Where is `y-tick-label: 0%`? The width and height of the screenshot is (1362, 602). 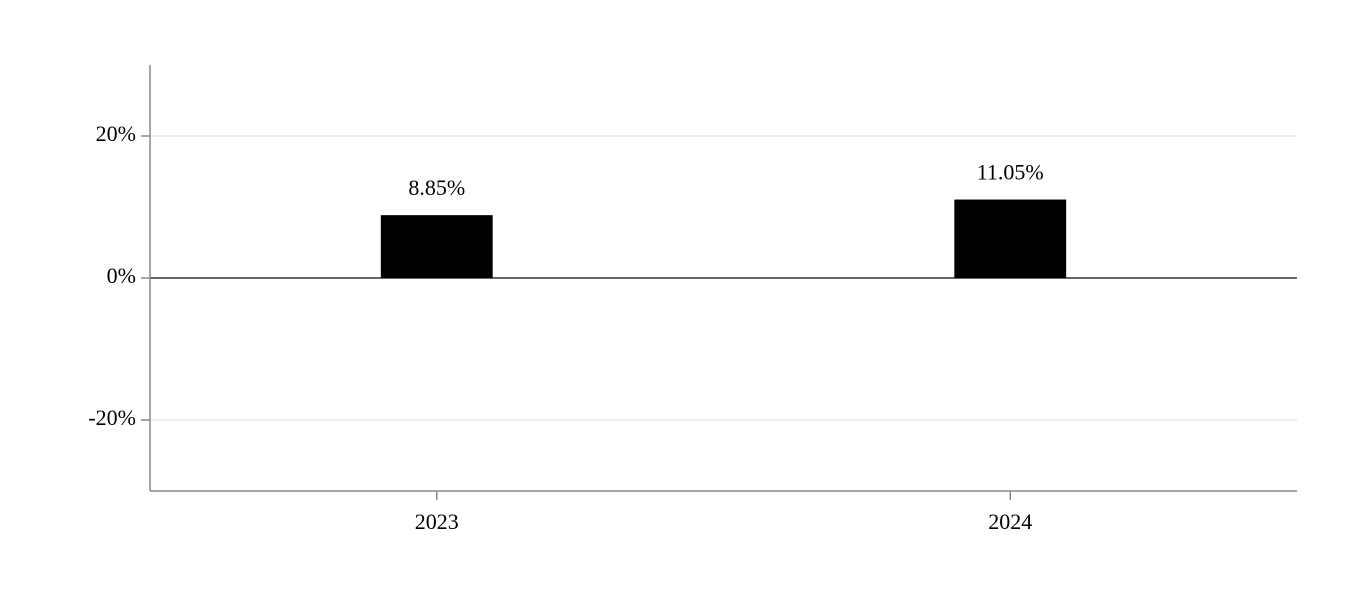
y-tick-label: 0% is located at coordinates (121, 275).